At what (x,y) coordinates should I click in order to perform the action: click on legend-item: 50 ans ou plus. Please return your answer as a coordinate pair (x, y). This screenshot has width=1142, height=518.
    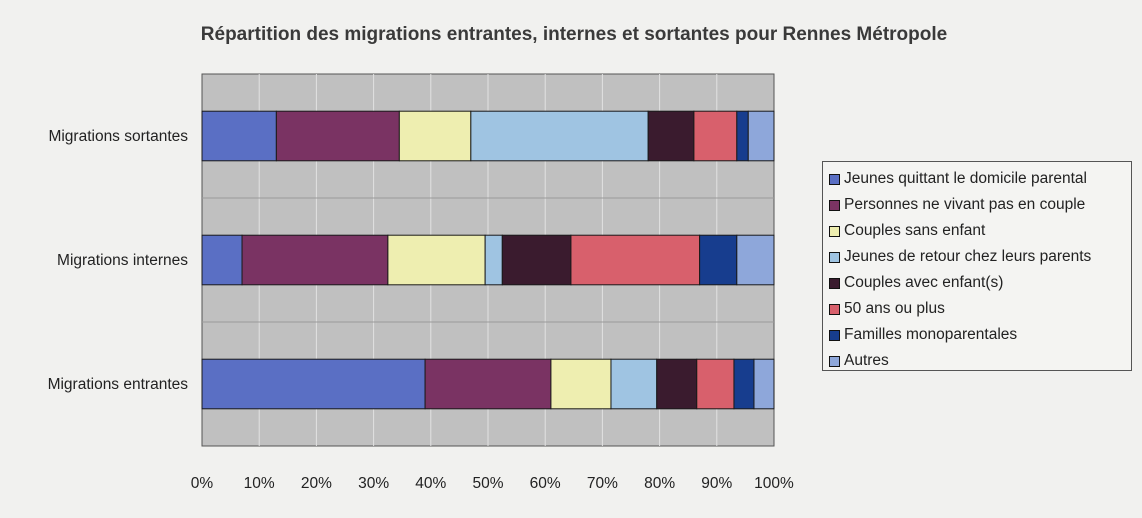
    Looking at the image, I should click on (980, 309).